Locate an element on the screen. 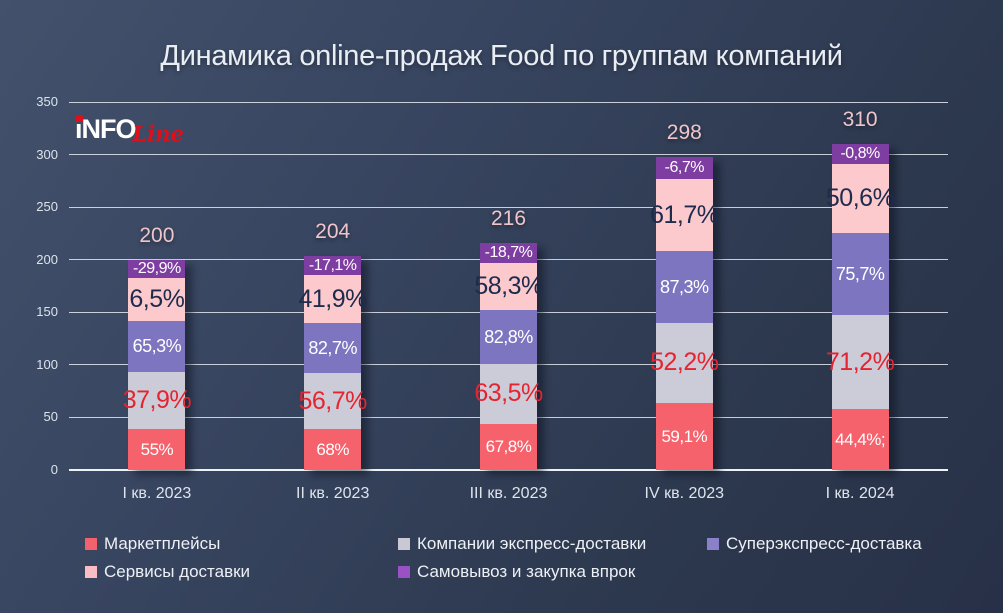 The image size is (1003, 613). y-axis-tick-label: 50 is located at coordinates (50, 417).